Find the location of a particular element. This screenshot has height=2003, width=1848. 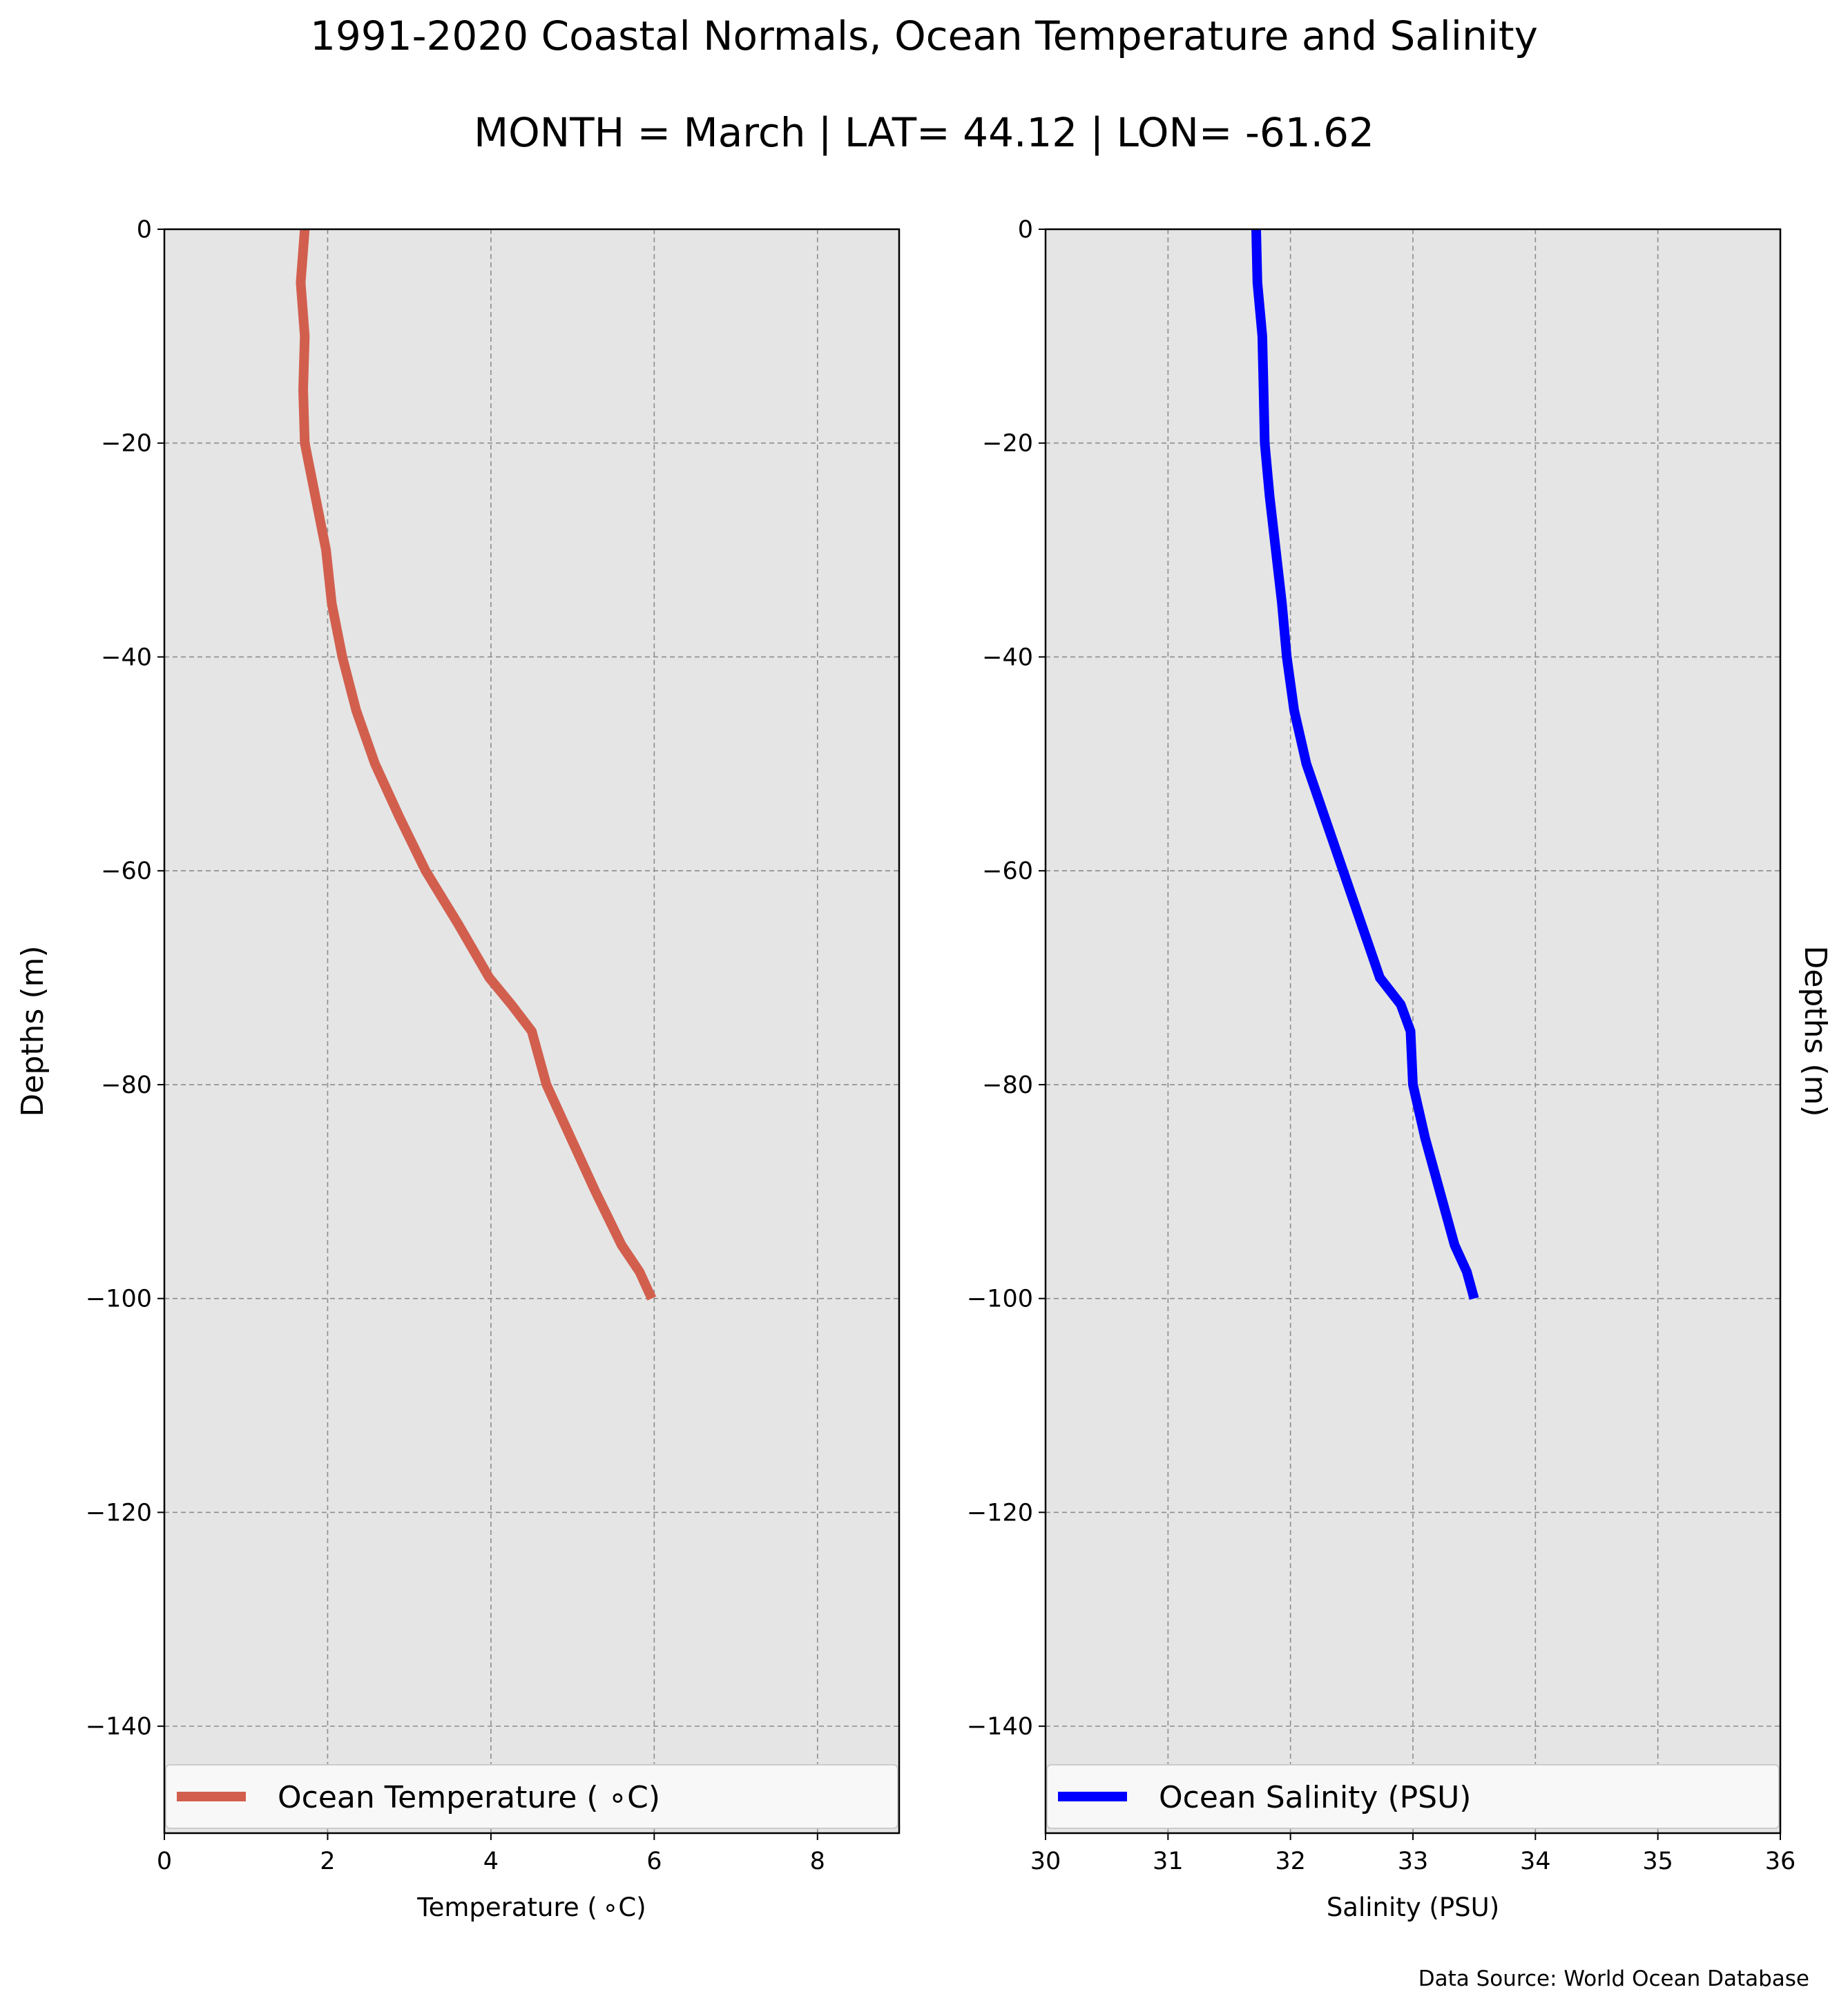

x-tick-label: 35 is located at coordinates (1657, 1862).